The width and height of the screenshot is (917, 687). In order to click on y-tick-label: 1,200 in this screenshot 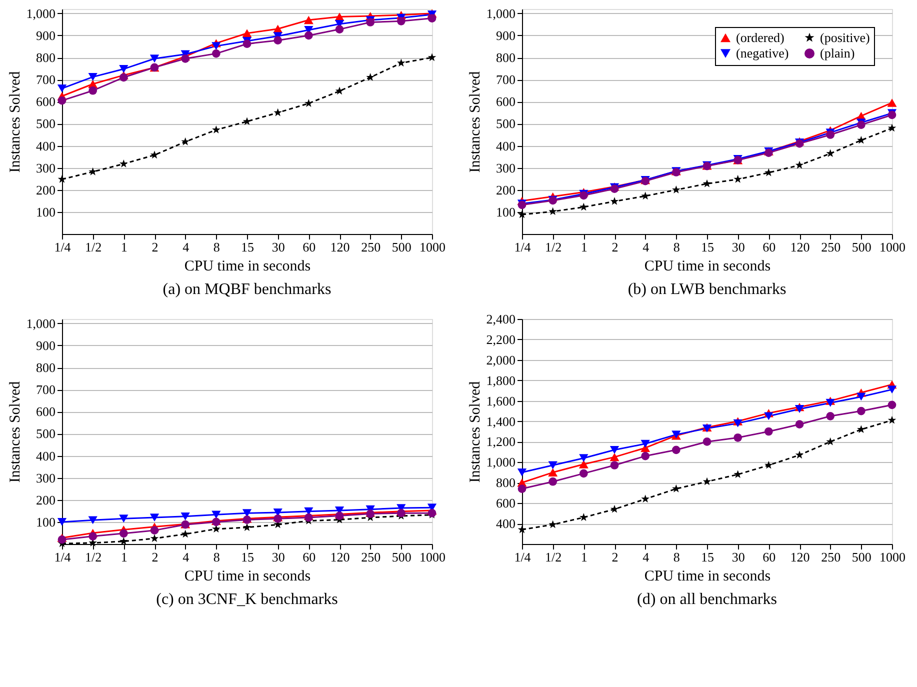, I will do `click(501, 442)`.